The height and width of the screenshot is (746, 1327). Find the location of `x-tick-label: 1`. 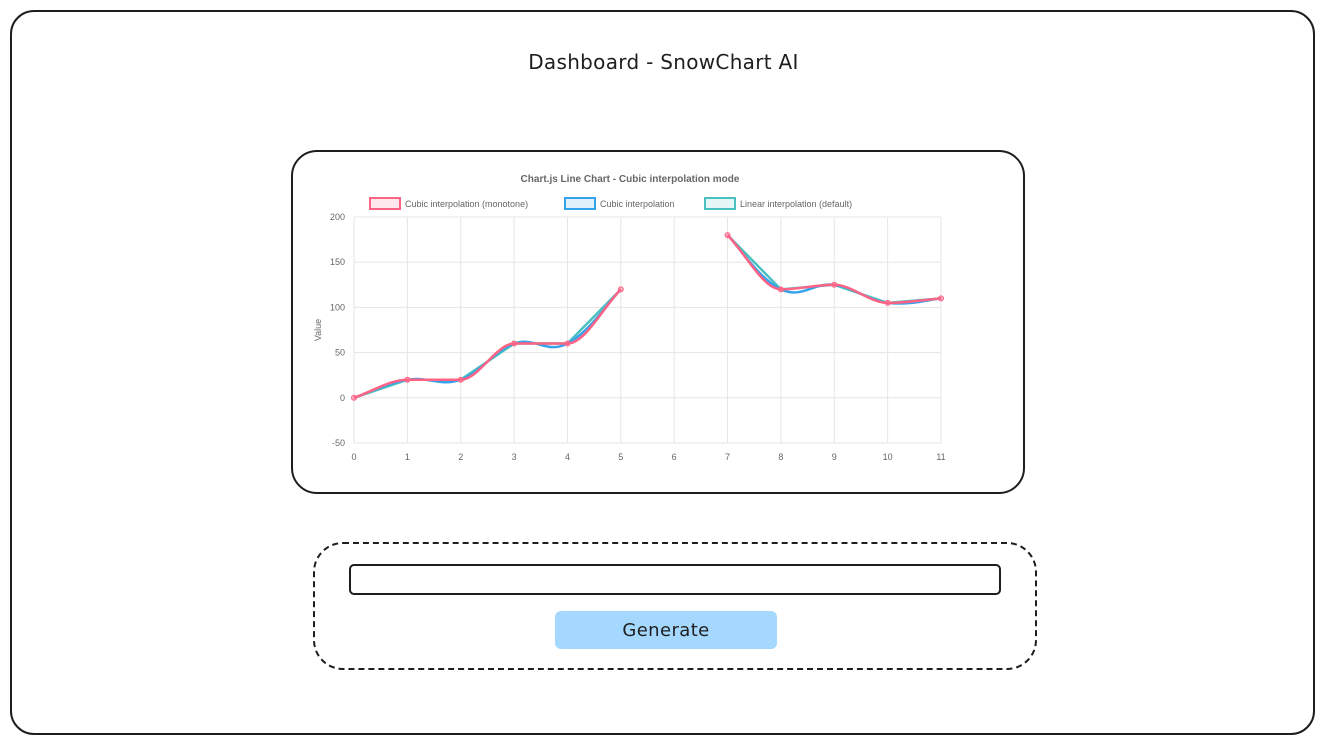

x-tick-label: 1 is located at coordinates (407, 457).